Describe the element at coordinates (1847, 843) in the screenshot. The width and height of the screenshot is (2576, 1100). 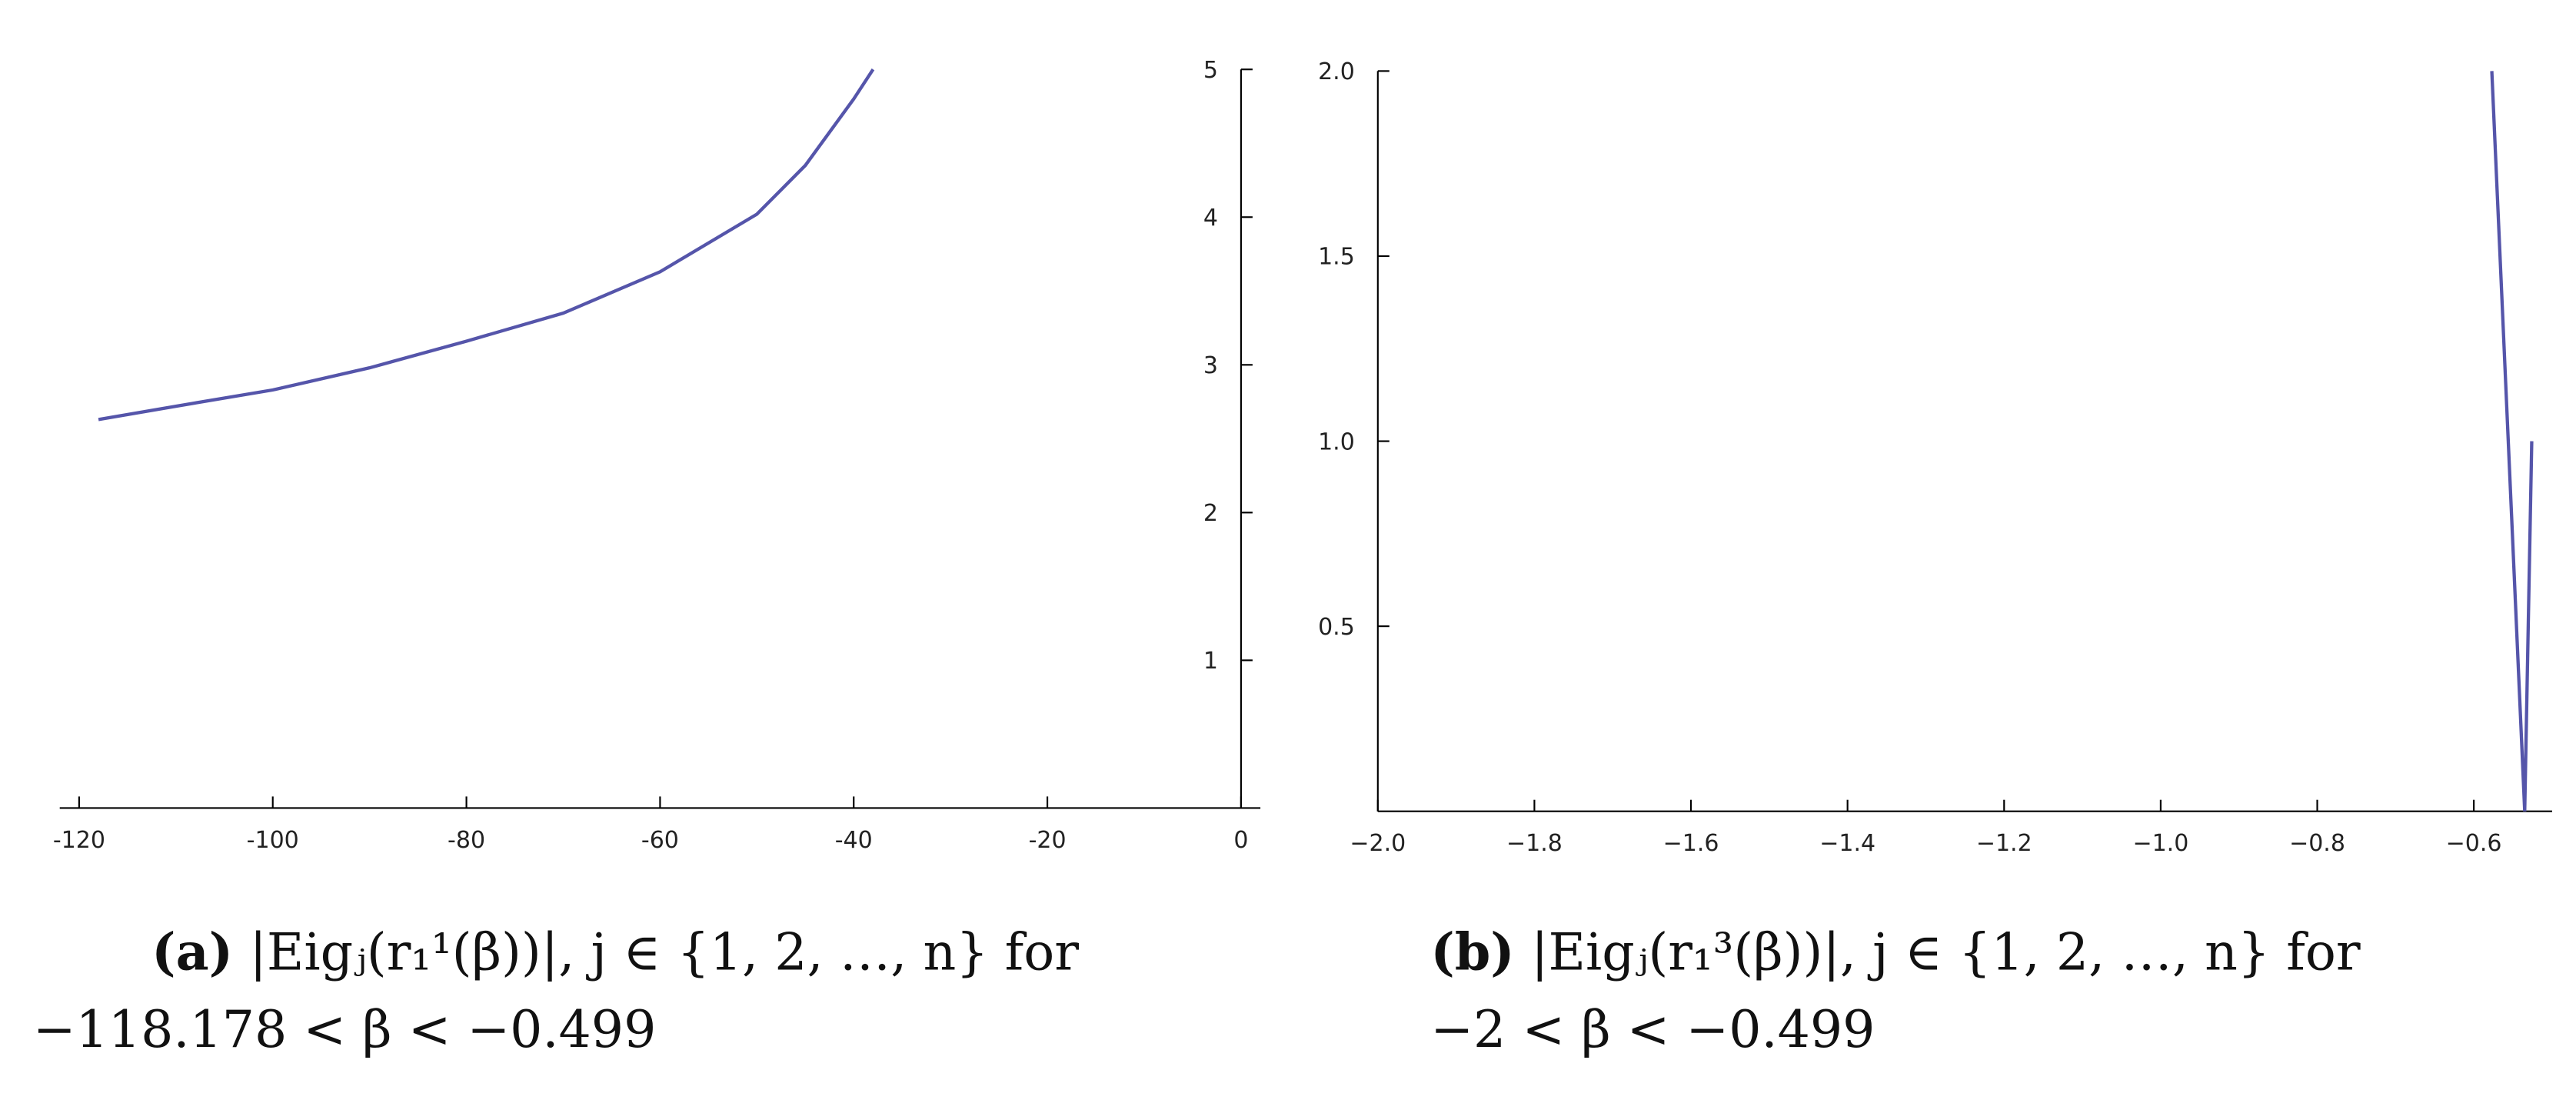
I see `x-tick-label: −1.4` at that location.